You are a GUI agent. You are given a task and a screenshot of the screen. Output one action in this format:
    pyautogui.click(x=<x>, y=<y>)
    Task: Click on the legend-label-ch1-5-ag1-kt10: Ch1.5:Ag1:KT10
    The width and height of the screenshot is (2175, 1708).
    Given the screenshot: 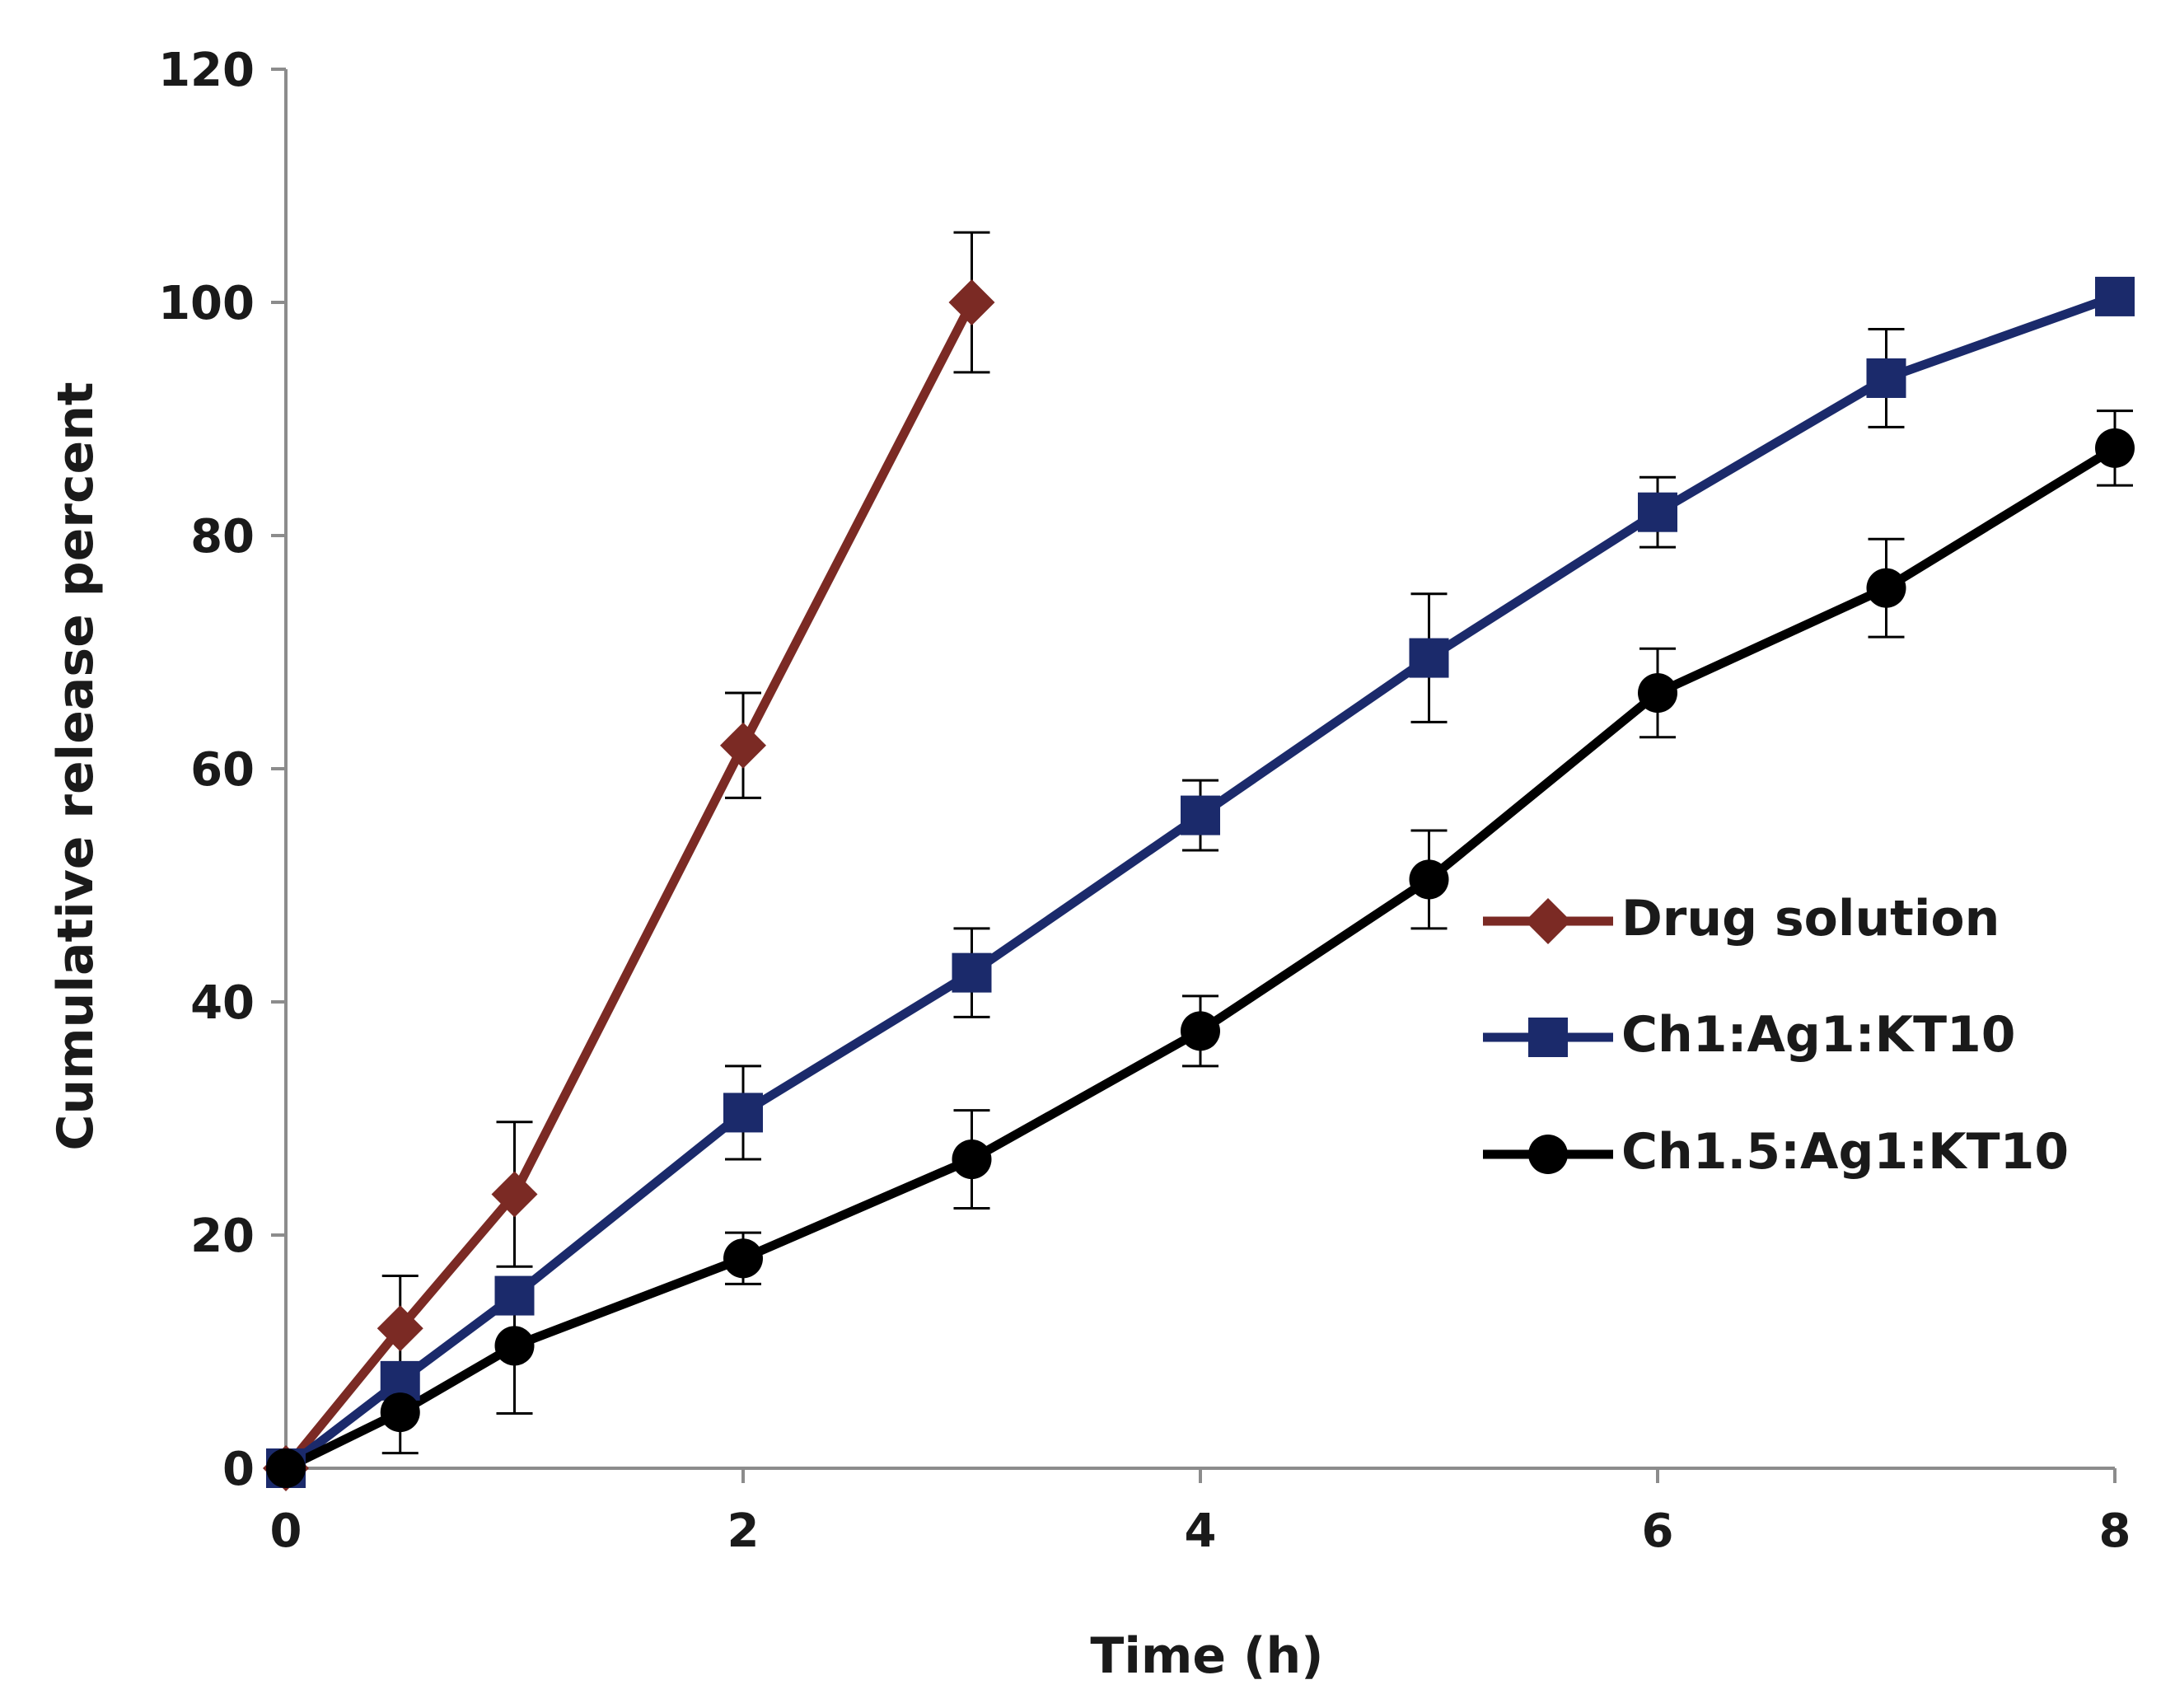 What is the action you would take?
    pyautogui.click(x=1845, y=1152)
    